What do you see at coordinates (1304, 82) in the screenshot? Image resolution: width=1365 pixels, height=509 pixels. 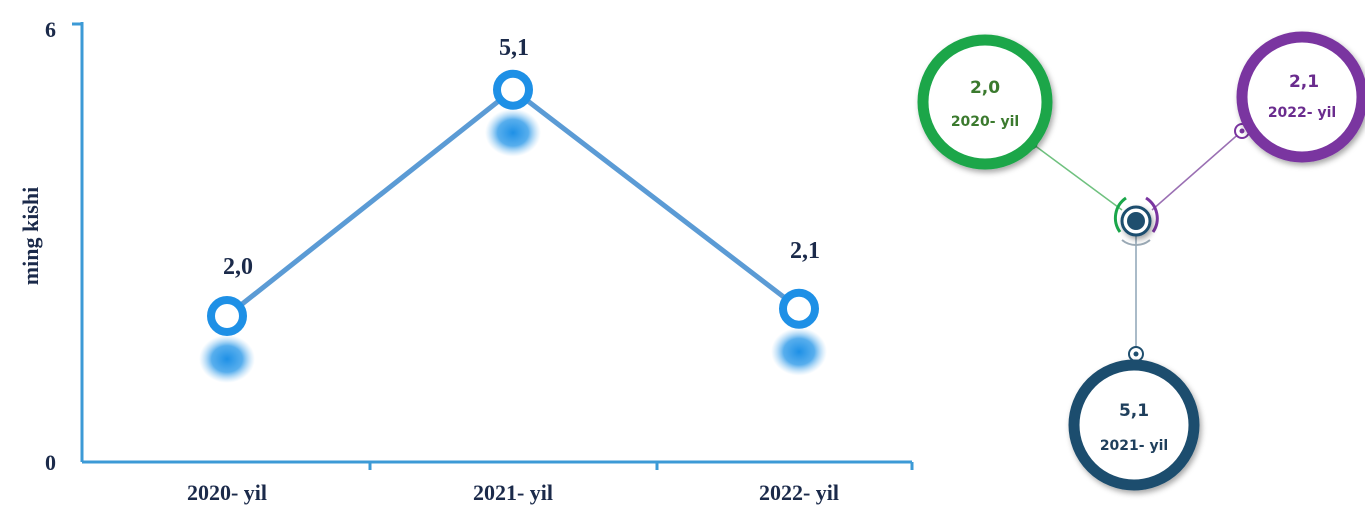 I see `circle-2022-value: 2,1` at bounding box center [1304, 82].